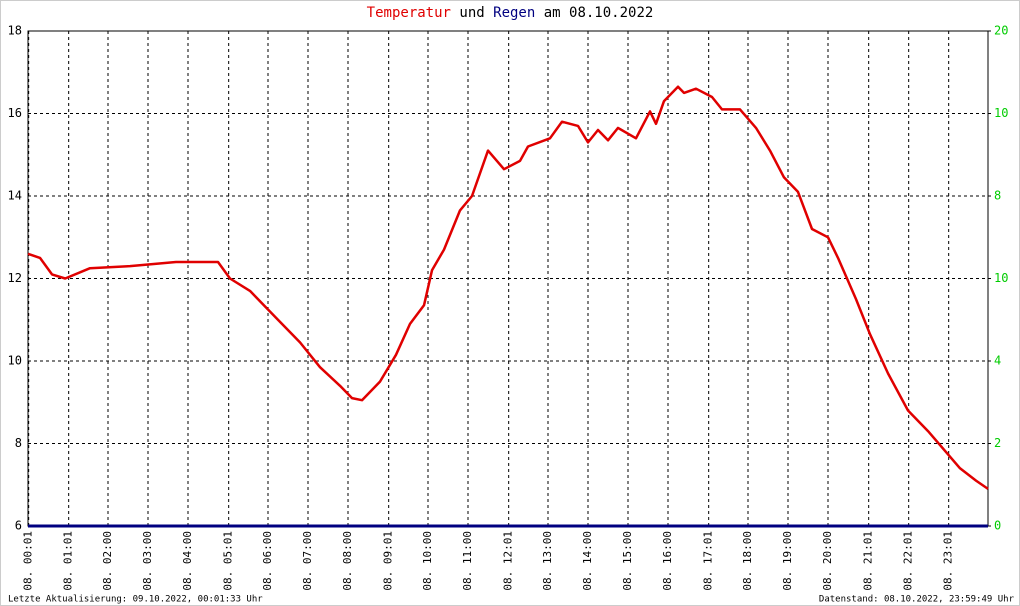  What do you see at coordinates (388, 561) in the screenshot?
I see `x-tick-label: 08. 09:01` at bounding box center [388, 561].